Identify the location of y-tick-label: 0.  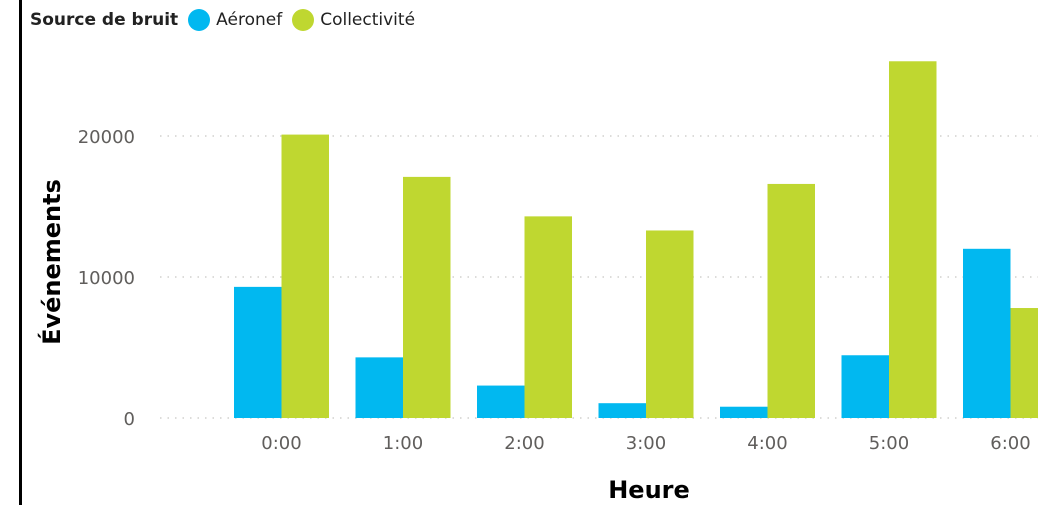
(129, 419).